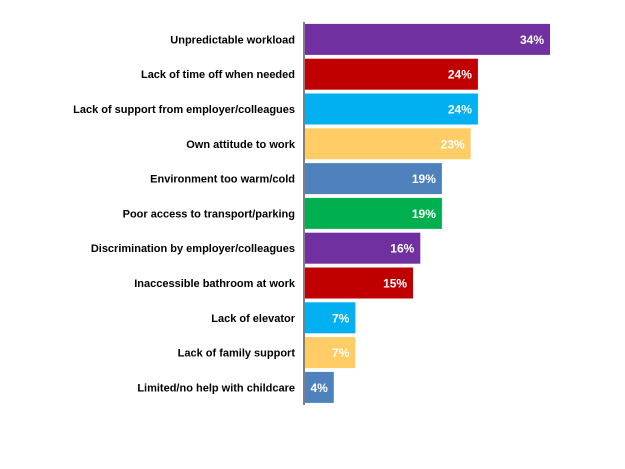  What do you see at coordinates (453, 144) in the screenshot?
I see `value-label-4: 23%` at bounding box center [453, 144].